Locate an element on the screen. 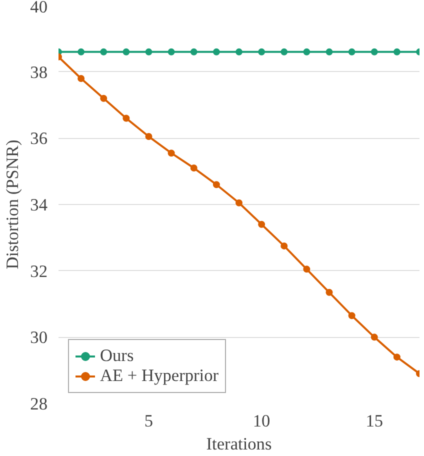 This screenshot has height=456, width=424. x-tick-label: 10 is located at coordinates (261, 421).